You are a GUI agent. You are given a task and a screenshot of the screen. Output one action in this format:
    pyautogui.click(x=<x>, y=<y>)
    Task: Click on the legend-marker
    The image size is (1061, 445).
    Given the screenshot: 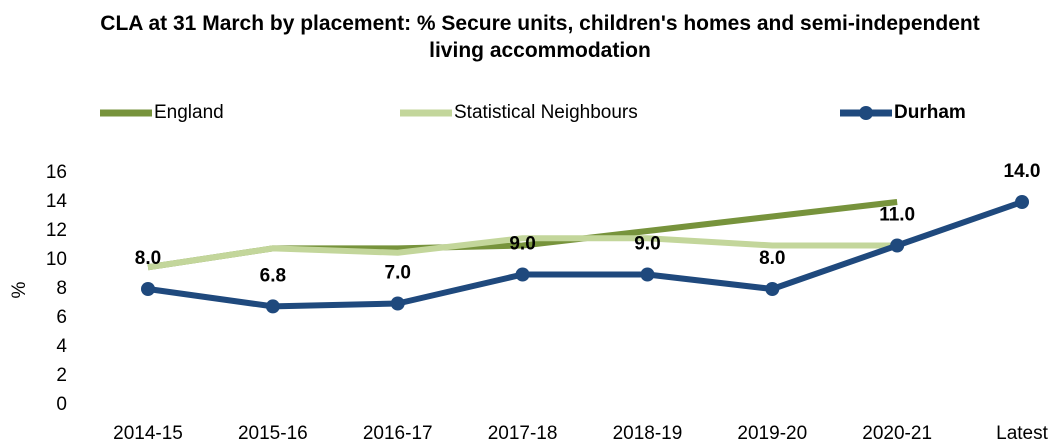 What is the action you would take?
    pyautogui.click(x=866, y=113)
    